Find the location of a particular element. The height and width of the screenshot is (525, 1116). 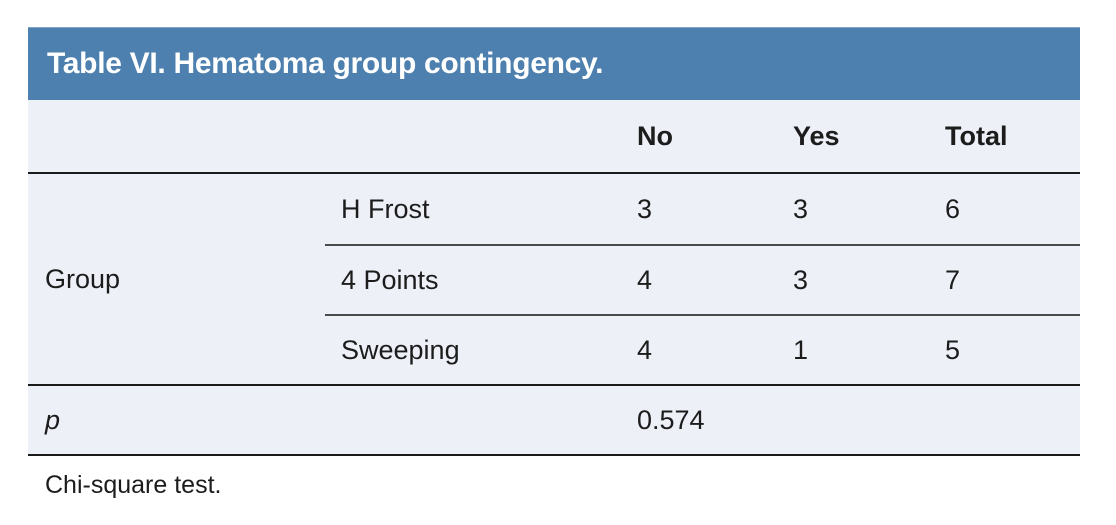

column-header-yes: Yes is located at coordinates (816, 135).